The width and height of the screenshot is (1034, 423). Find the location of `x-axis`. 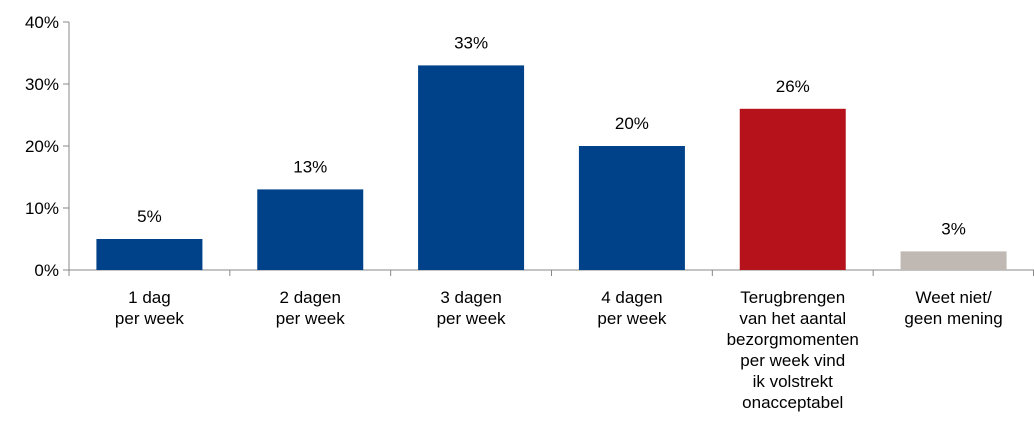

x-axis is located at coordinates (551, 272).